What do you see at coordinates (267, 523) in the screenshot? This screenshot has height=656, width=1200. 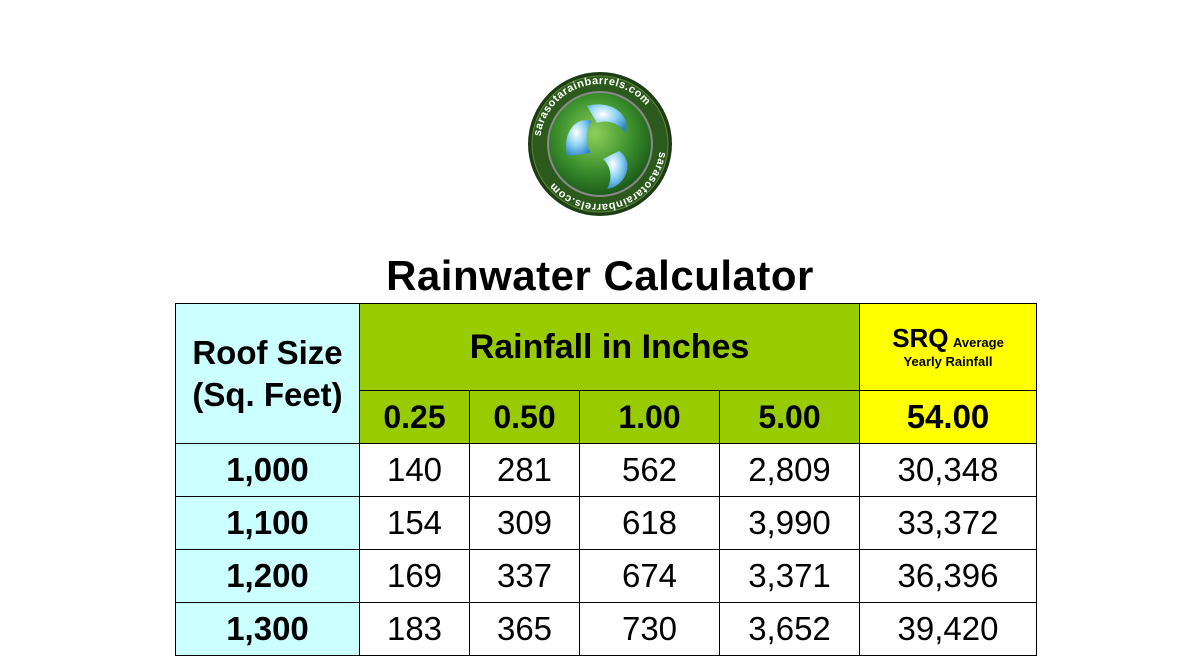 I see `roof-size-cell: 1,100` at bounding box center [267, 523].